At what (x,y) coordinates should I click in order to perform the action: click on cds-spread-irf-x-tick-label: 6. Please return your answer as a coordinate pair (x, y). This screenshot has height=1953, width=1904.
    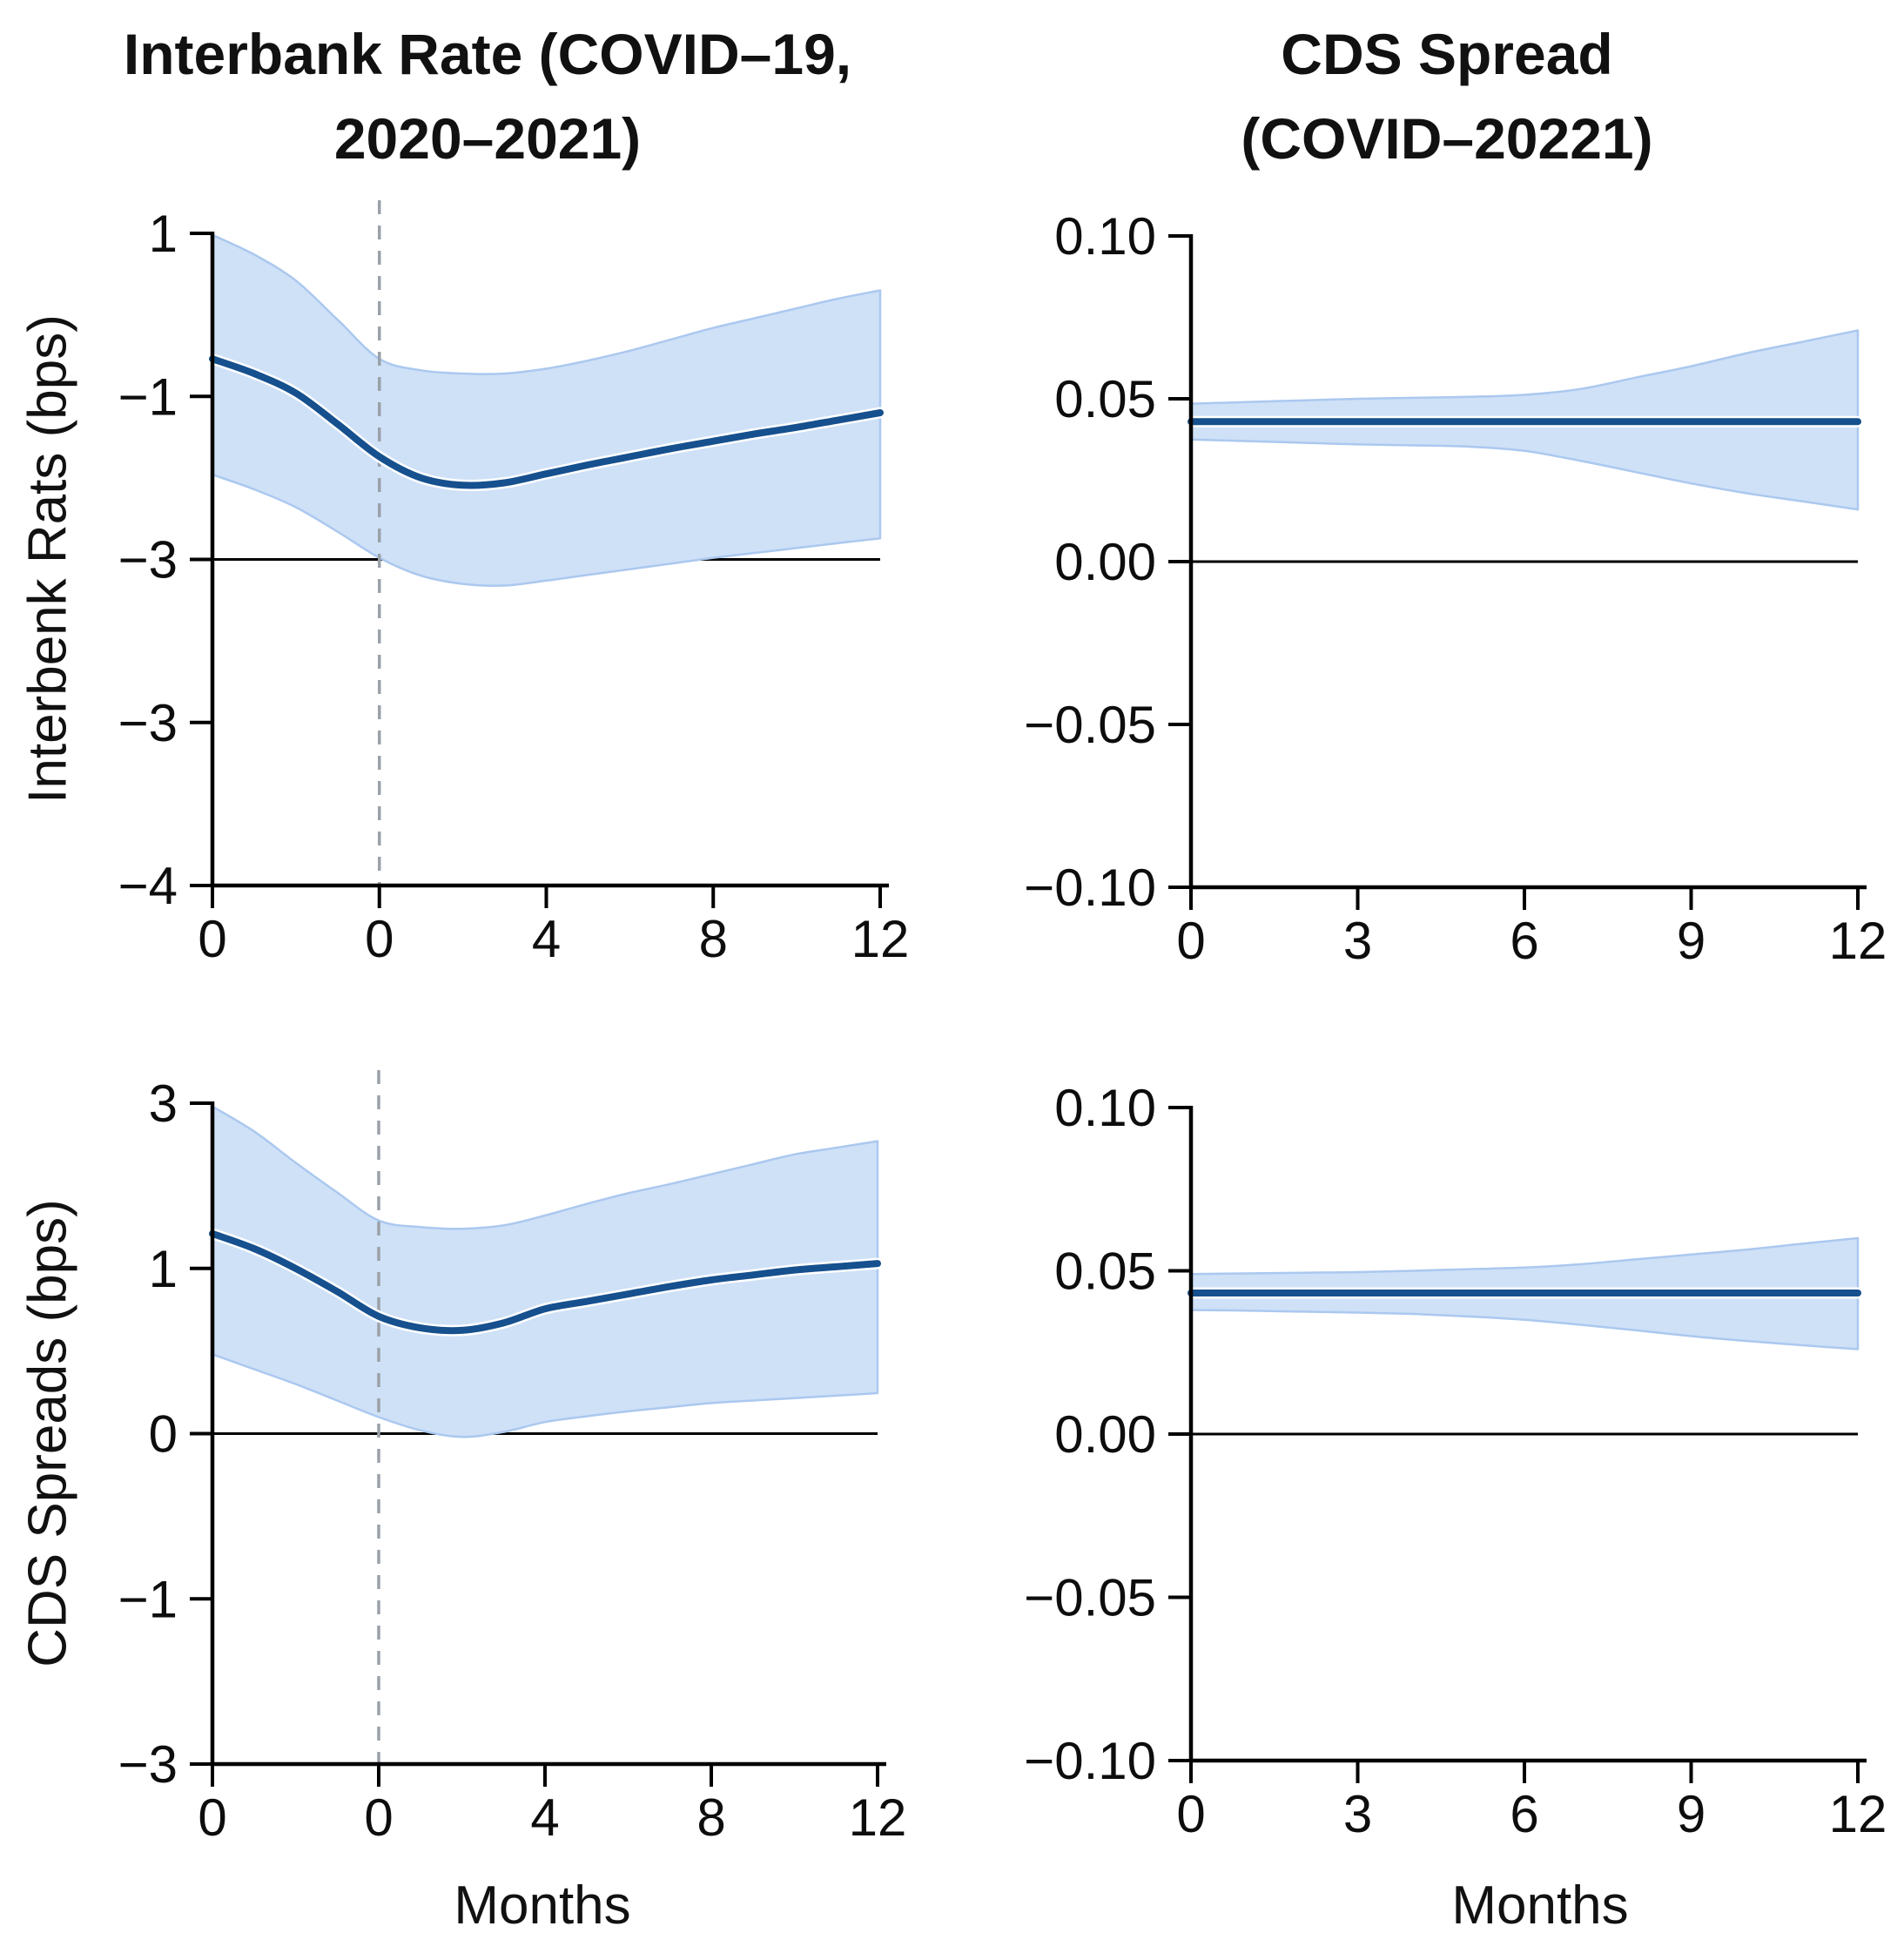
    Looking at the image, I should click on (1524, 941).